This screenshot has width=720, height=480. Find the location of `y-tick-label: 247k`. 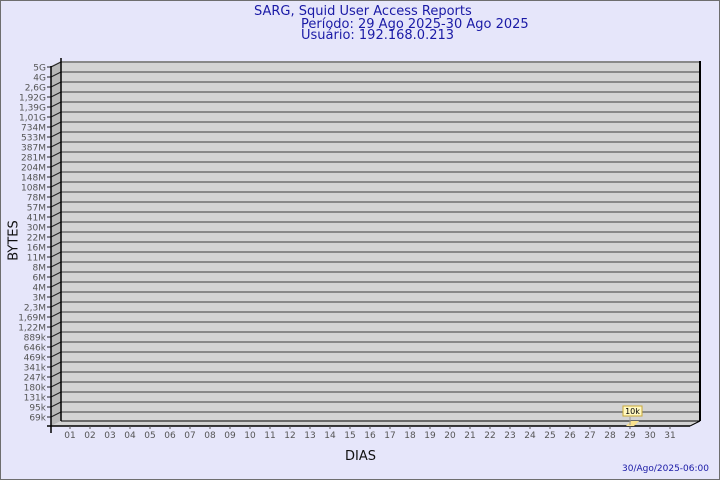

y-tick-label: 247k is located at coordinates (35, 379).